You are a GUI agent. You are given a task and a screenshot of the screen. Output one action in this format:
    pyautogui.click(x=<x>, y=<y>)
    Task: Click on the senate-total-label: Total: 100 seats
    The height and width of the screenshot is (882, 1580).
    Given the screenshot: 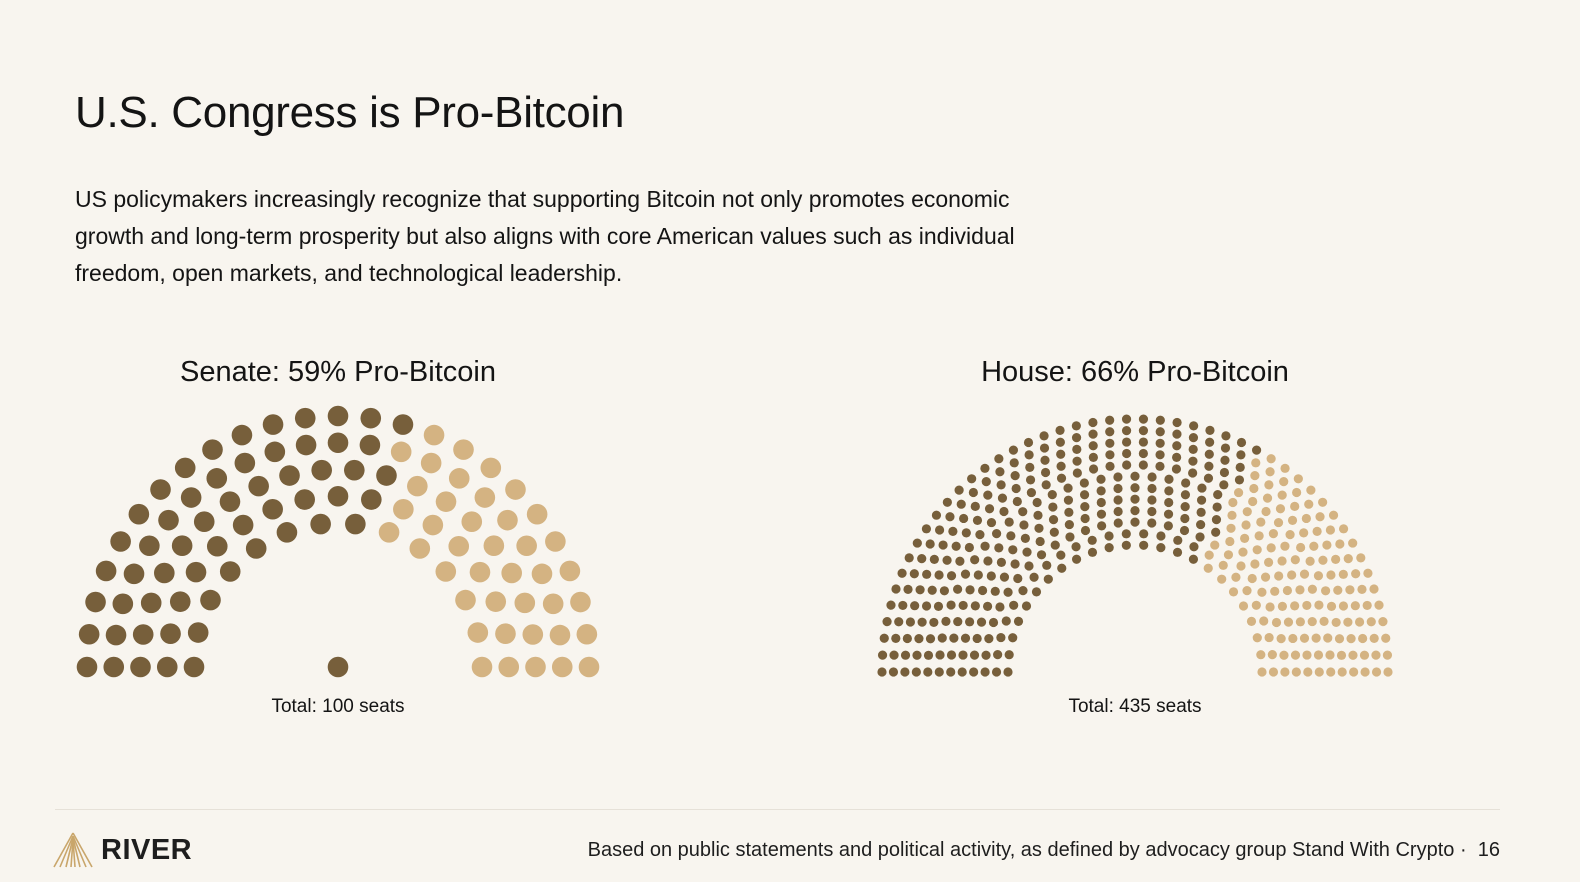 What is the action you would take?
    pyautogui.click(x=338, y=706)
    